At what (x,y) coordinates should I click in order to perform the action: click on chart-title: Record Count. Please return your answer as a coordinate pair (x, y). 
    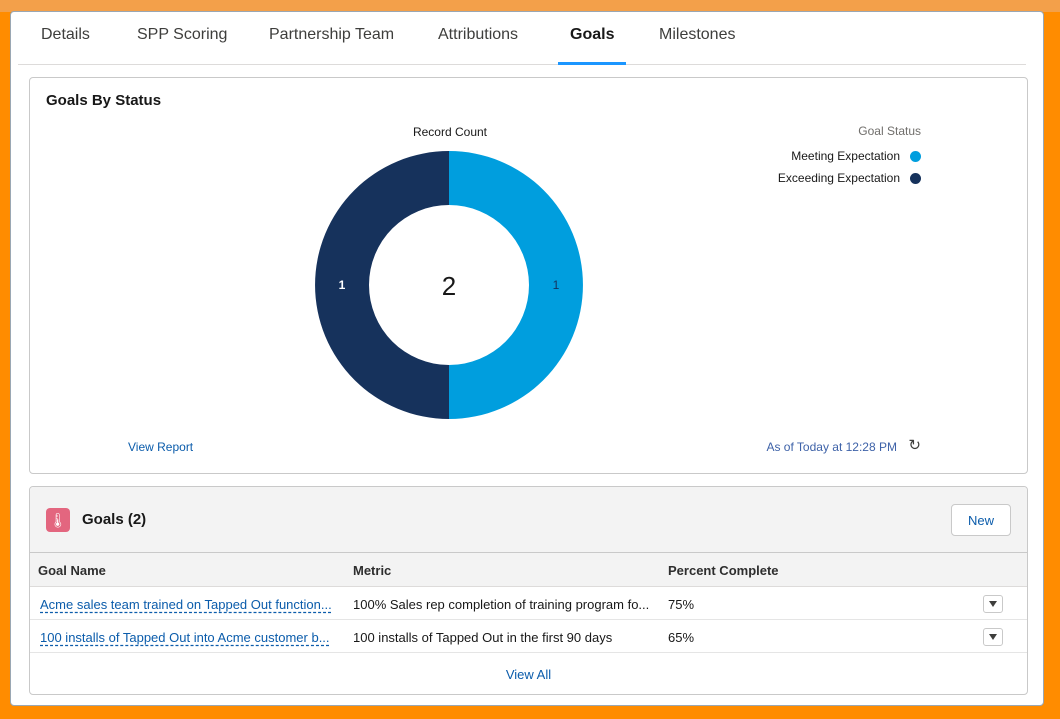
    Looking at the image, I should click on (450, 132).